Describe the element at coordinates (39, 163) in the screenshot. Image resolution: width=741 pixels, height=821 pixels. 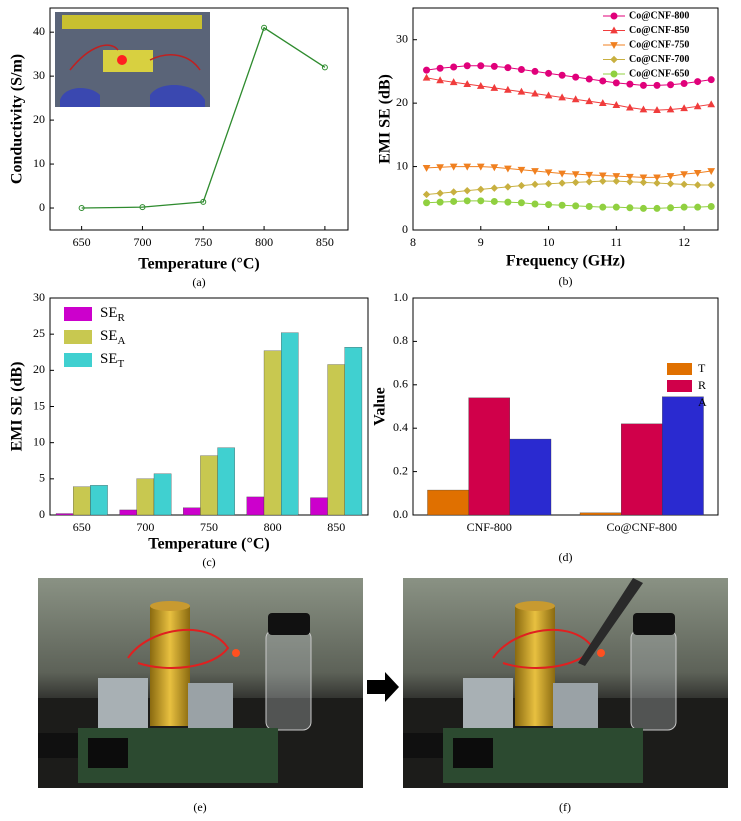
I see `y-tick-label: 10` at that location.